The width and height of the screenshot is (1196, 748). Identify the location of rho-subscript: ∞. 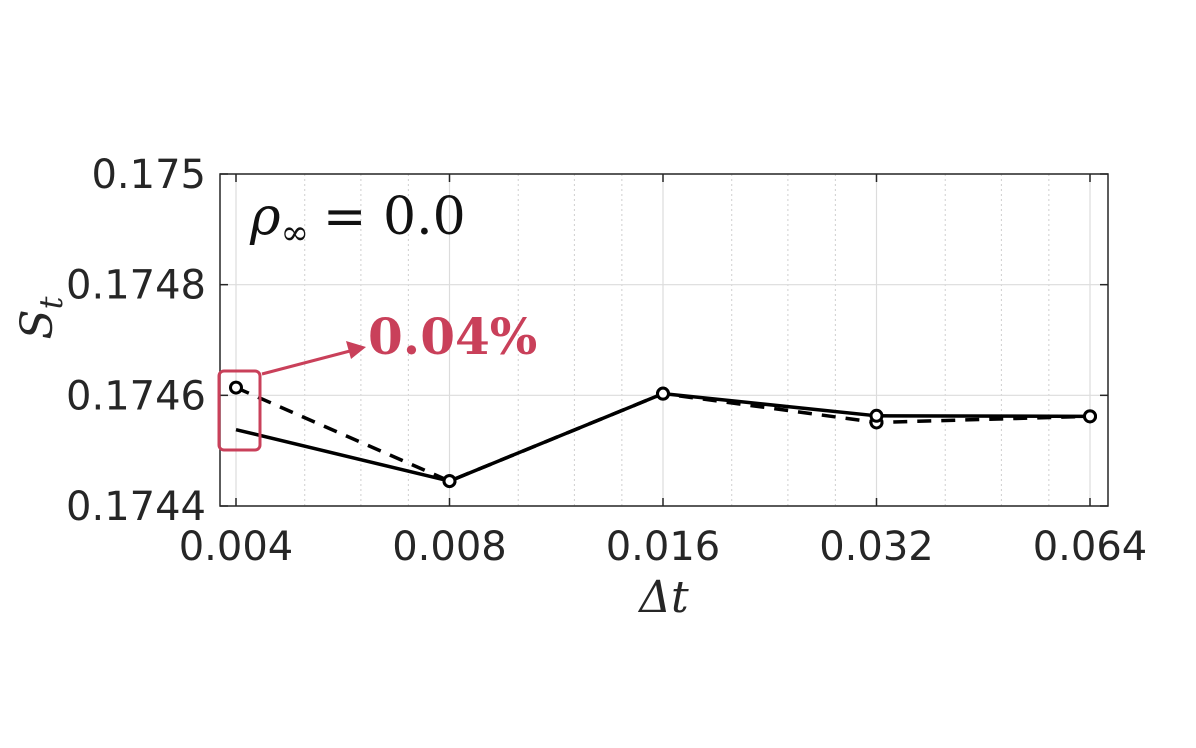
(295, 233).